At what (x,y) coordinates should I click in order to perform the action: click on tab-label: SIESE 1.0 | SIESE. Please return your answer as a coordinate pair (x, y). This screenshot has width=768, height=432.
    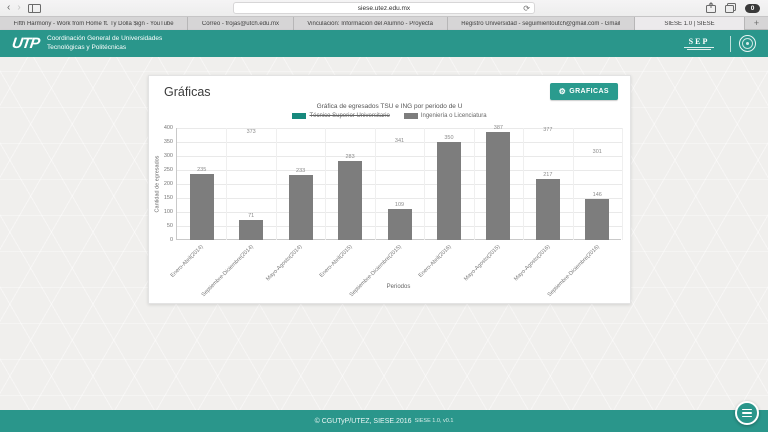
    Looking at the image, I should click on (689, 23).